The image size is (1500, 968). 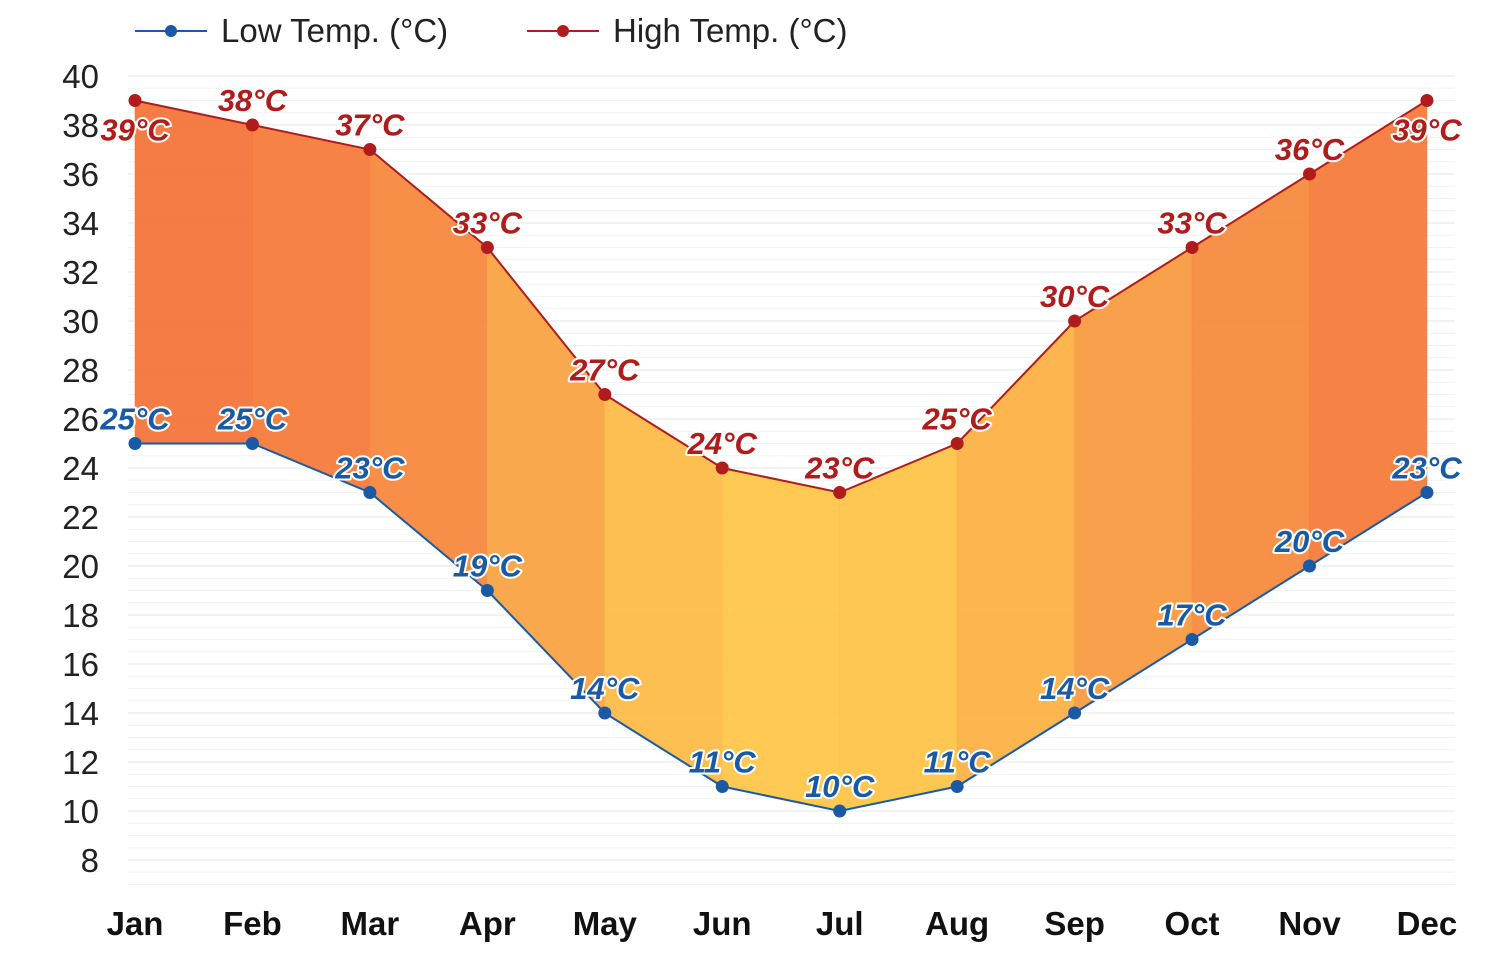 What do you see at coordinates (730, 30) in the screenshot?
I see `legend-high-label: High Temp. (°C)` at bounding box center [730, 30].